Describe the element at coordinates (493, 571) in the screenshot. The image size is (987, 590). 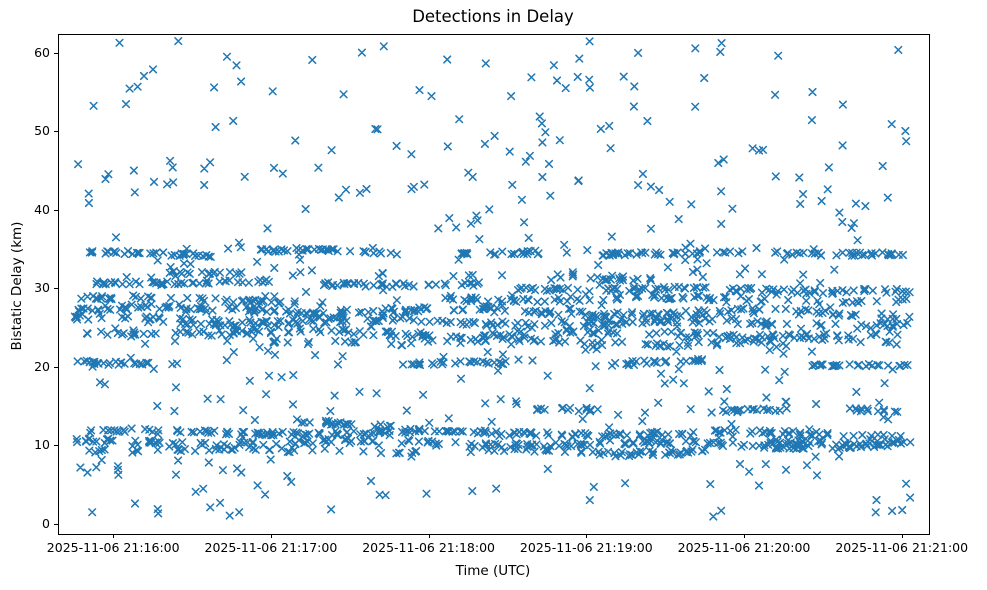
I see `x-axis-label: Time (UTC)` at that location.